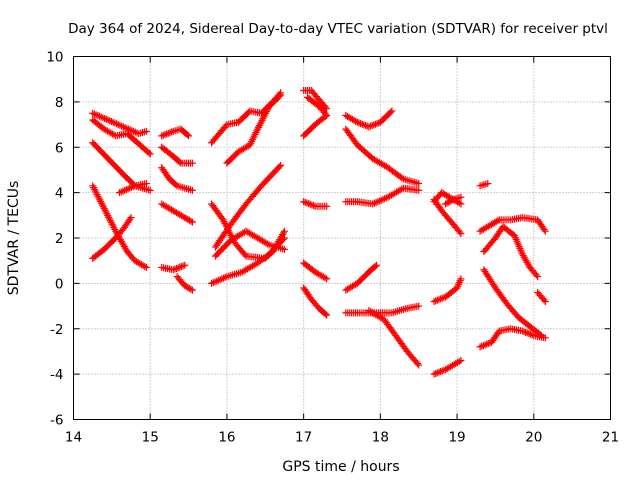 This screenshot has width=640, height=480. Describe the element at coordinates (59, 148) in the screenshot. I see `y-tick-label: 6` at that location.